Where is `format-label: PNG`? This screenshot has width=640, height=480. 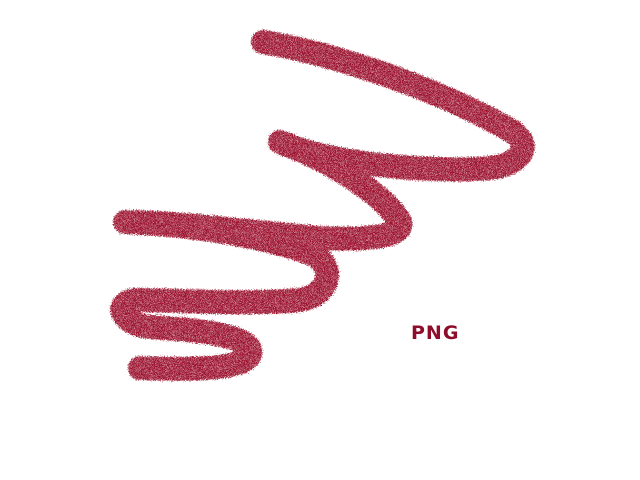
format-label: PNG is located at coordinates (435, 333).